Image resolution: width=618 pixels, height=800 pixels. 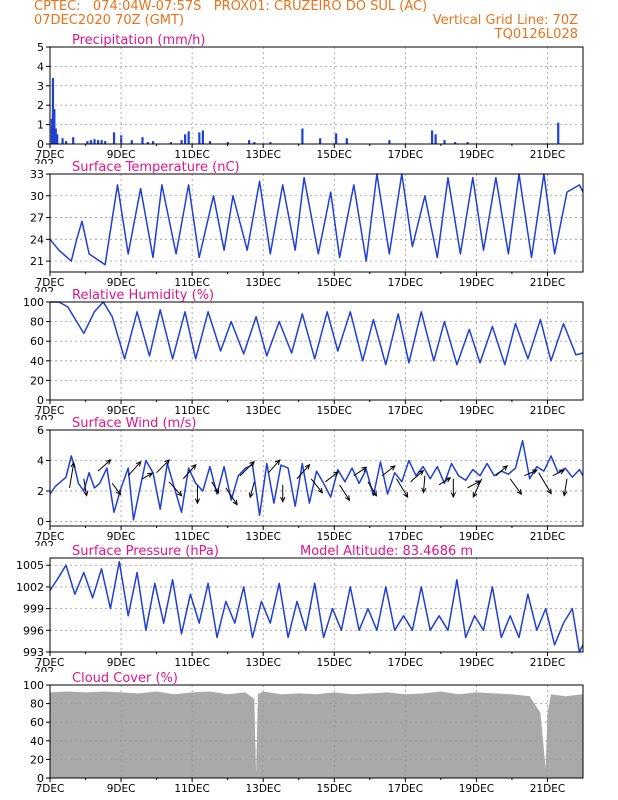 I want to click on y-tick-label: 27, so click(x=37, y=218).